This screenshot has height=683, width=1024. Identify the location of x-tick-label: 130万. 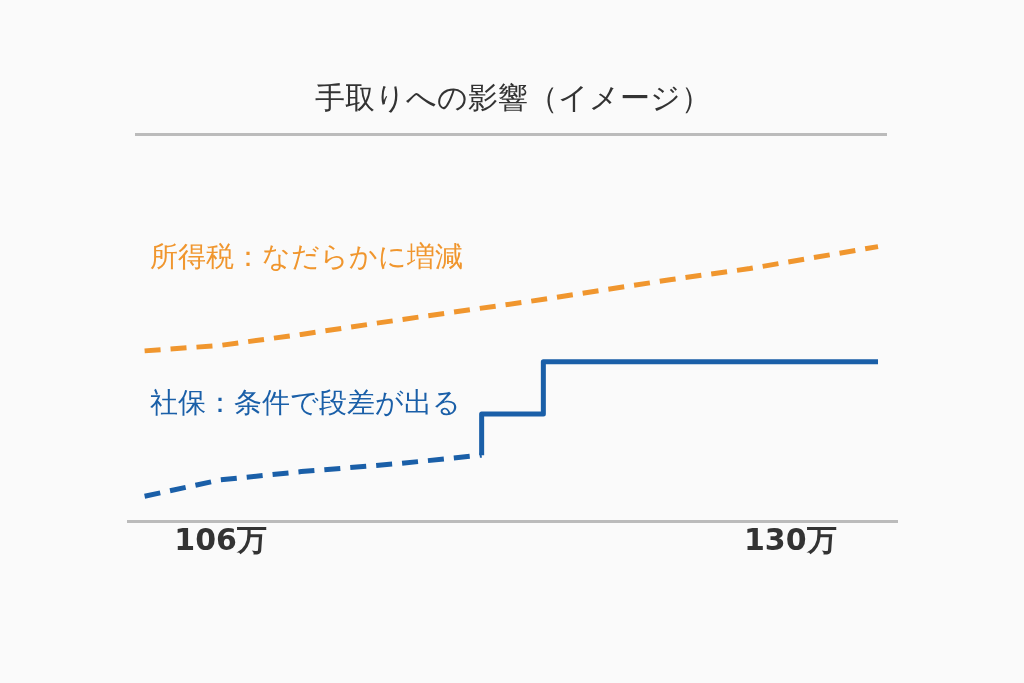
(790, 539).